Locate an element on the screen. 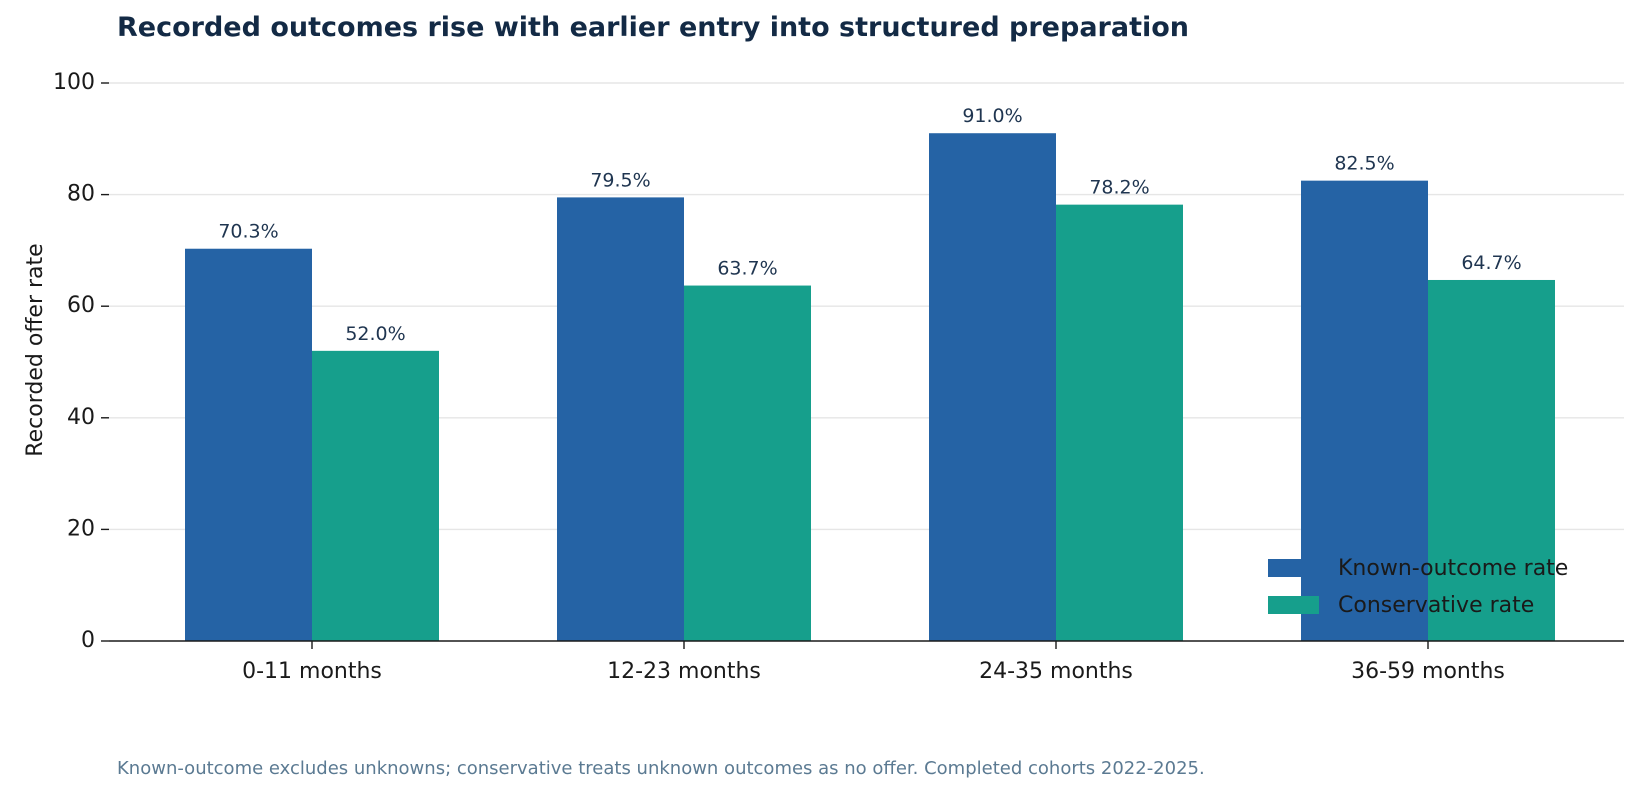  x-tick-label: 0-11 months is located at coordinates (312, 671).